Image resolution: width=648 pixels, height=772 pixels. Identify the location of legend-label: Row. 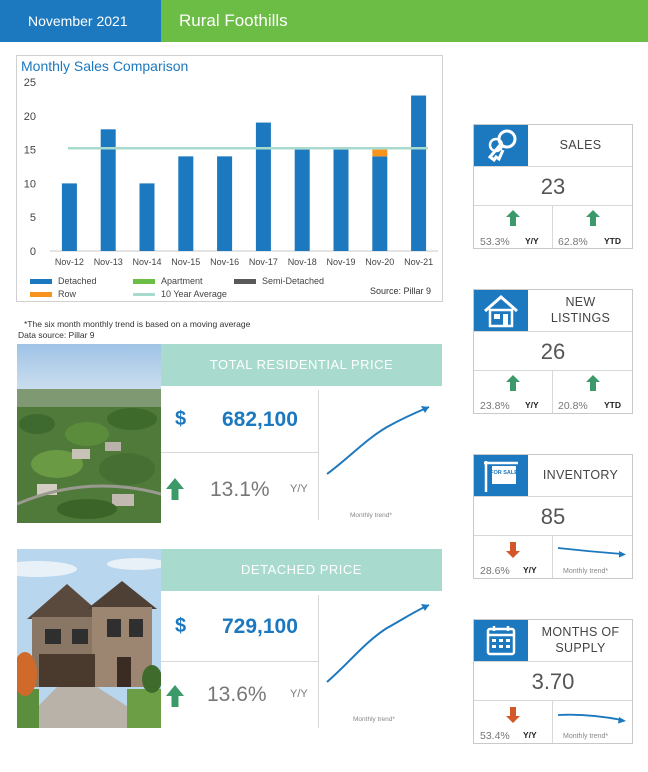
(67, 294).